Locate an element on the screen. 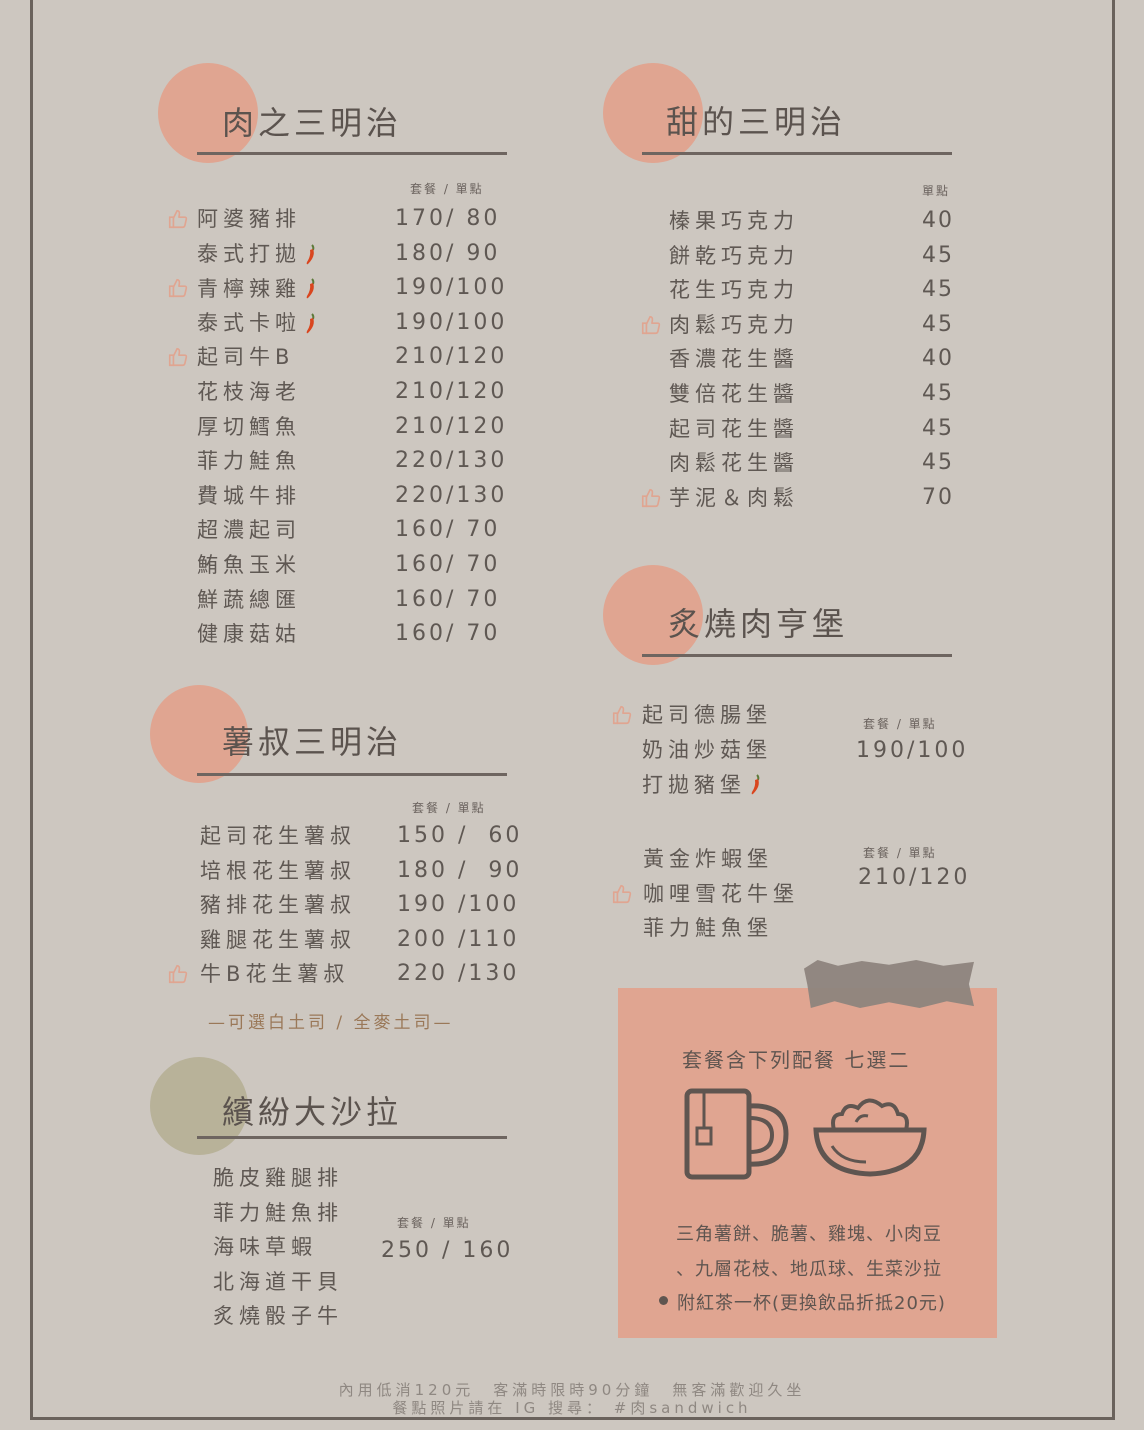  menu-item-name: 菲力鮭魚堡 is located at coordinates (708, 928).